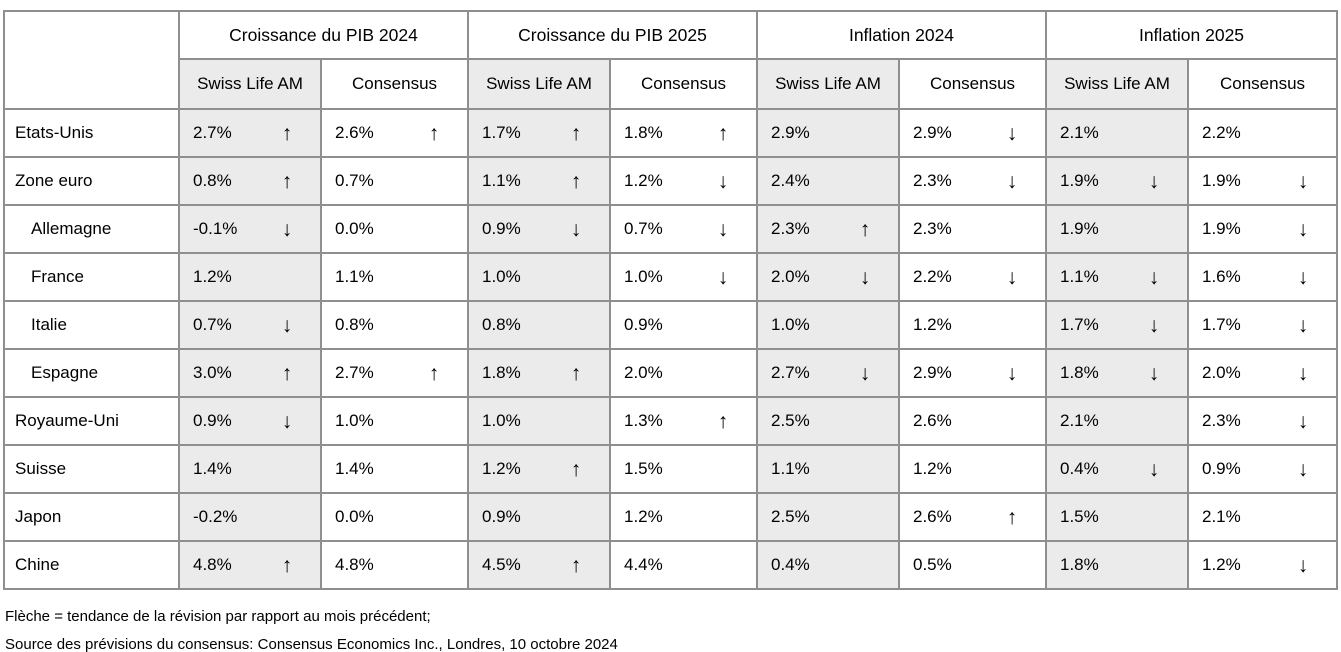  What do you see at coordinates (1262, 133) in the screenshot?
I see `value-cell: 2.2%` at bounding box center [1262, 133].